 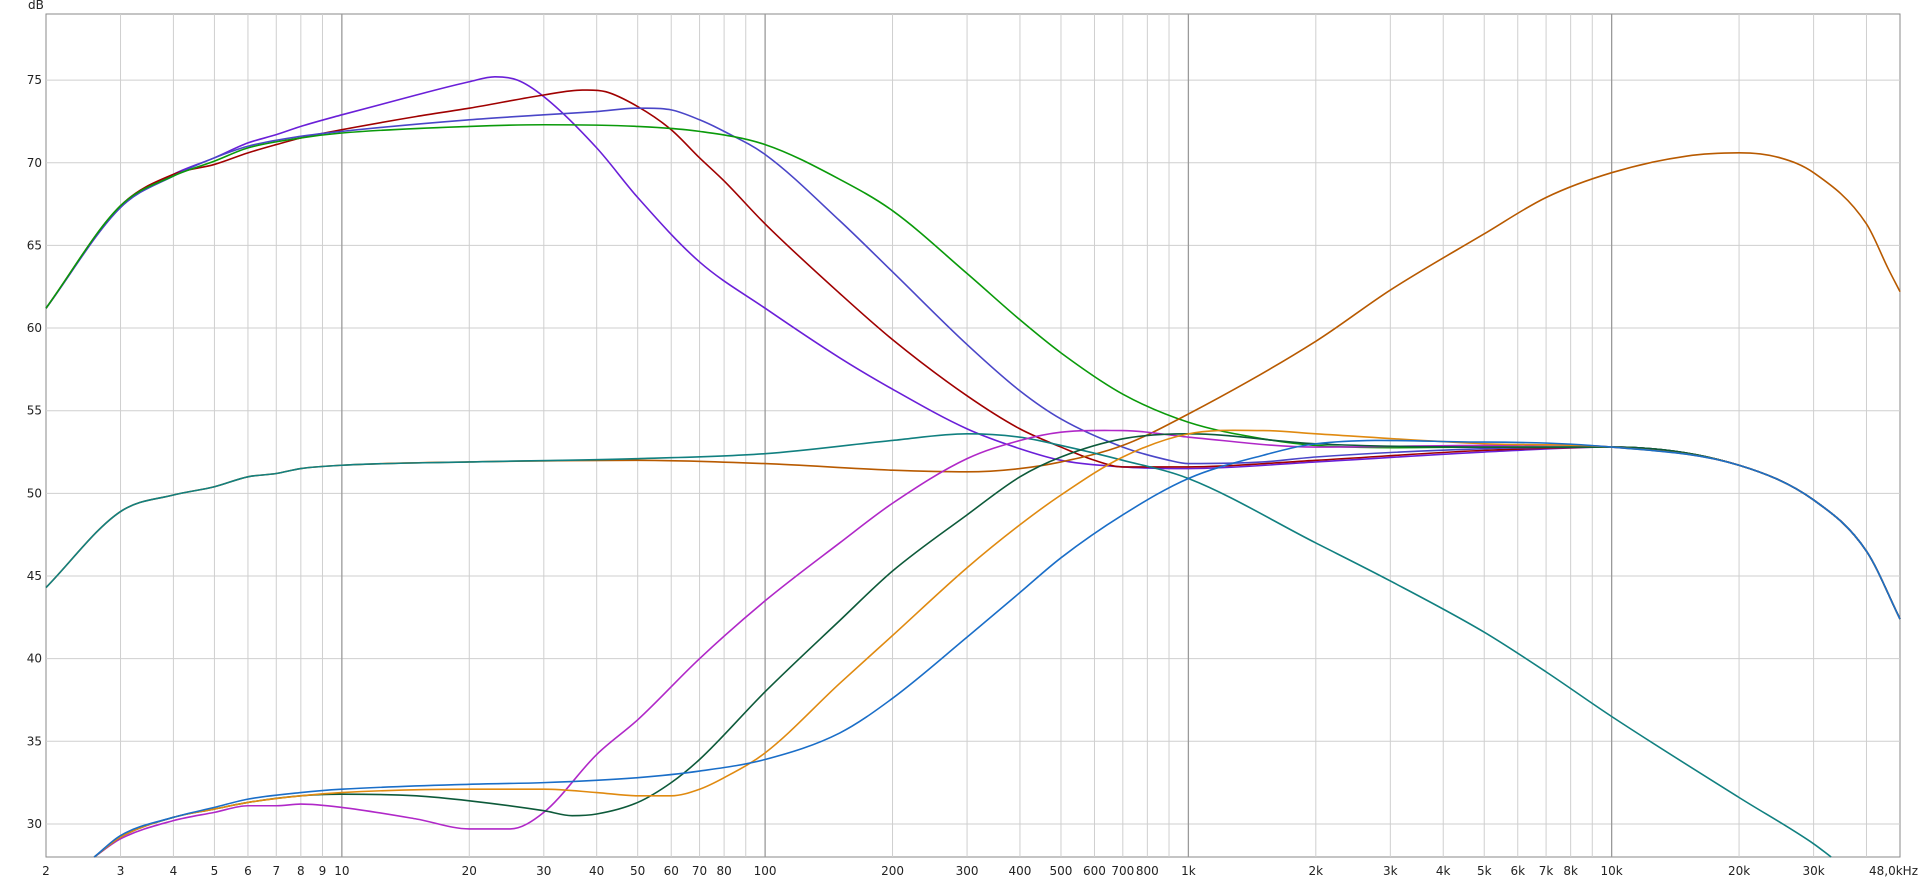 I want to click on x-tick-label: 2, so click(x=46, y=871).